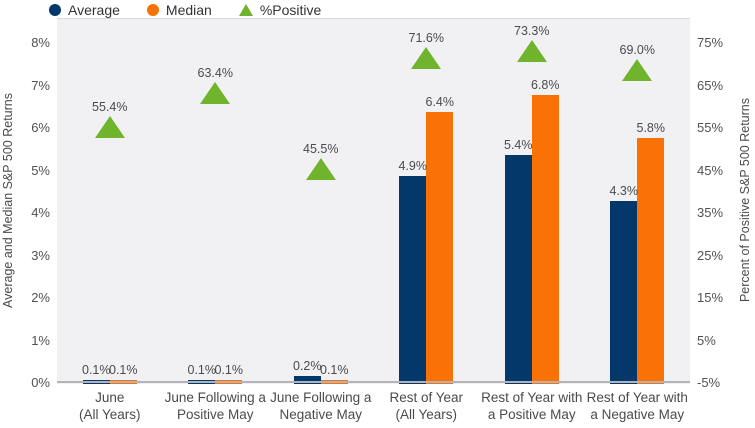 The width and height of the screenshot is (755, 428). What do you see at coordinates (710, 42) in the screenshot?
I see `right-axis-tick: 75%` at bounding box center [710, 42].